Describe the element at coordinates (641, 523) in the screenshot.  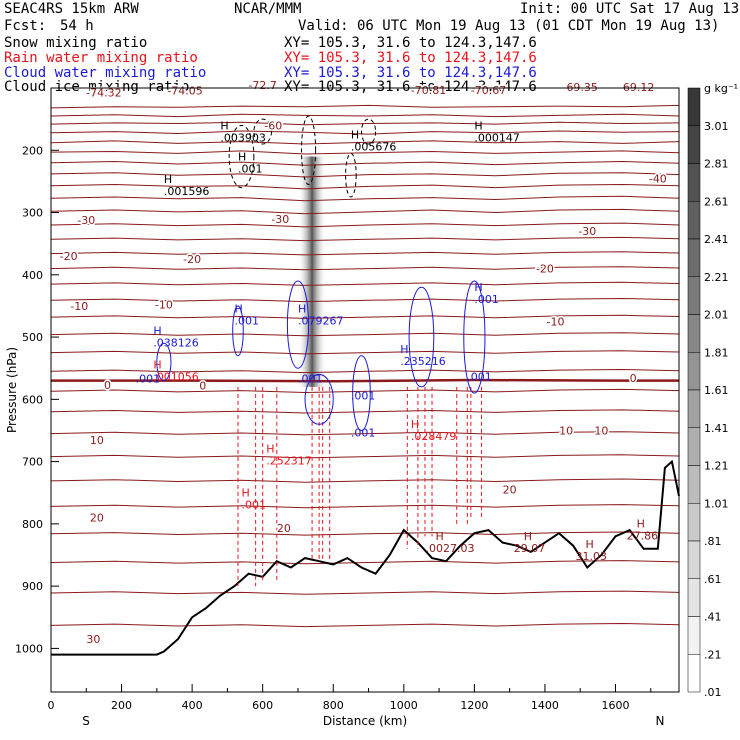
I see `temp-max-marker: H` at that location.